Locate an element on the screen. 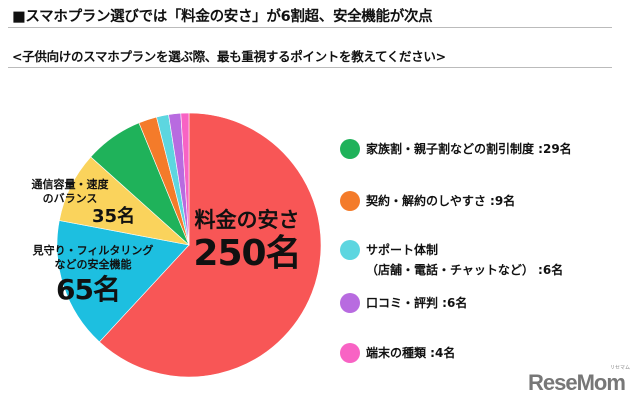 The width and height of the screenshot is (640, 407). legend-item-device: 端末の種類 :4名 is located at coordinates (397, 353).